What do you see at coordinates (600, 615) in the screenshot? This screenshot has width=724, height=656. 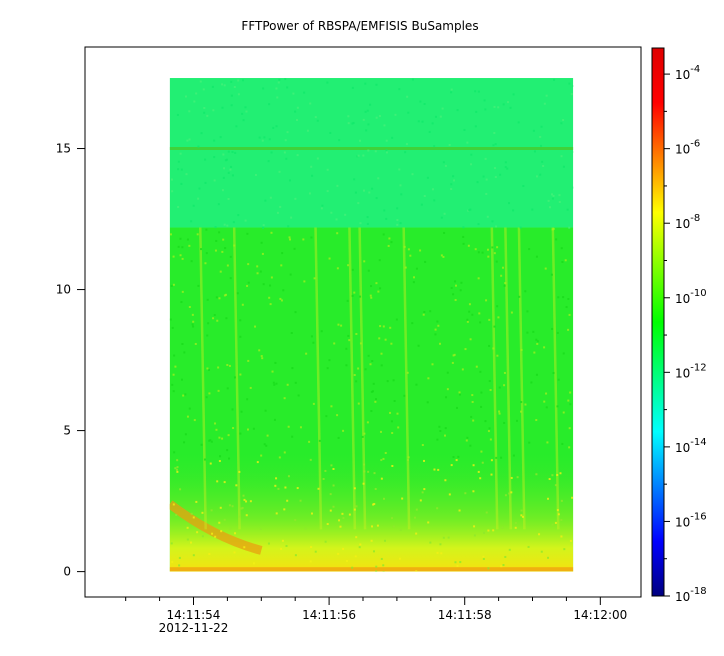 I see `x-tick-label: 14:12:00` at bounding box center [600, 615].